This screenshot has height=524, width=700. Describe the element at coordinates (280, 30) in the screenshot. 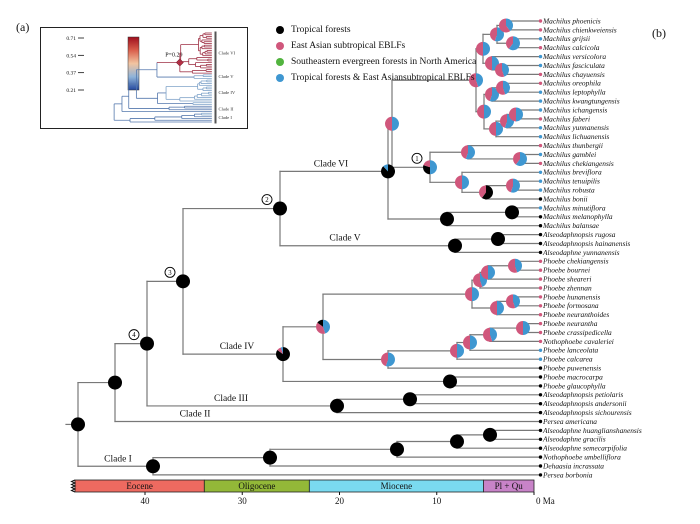

I see `black-dot-icon` at that location.